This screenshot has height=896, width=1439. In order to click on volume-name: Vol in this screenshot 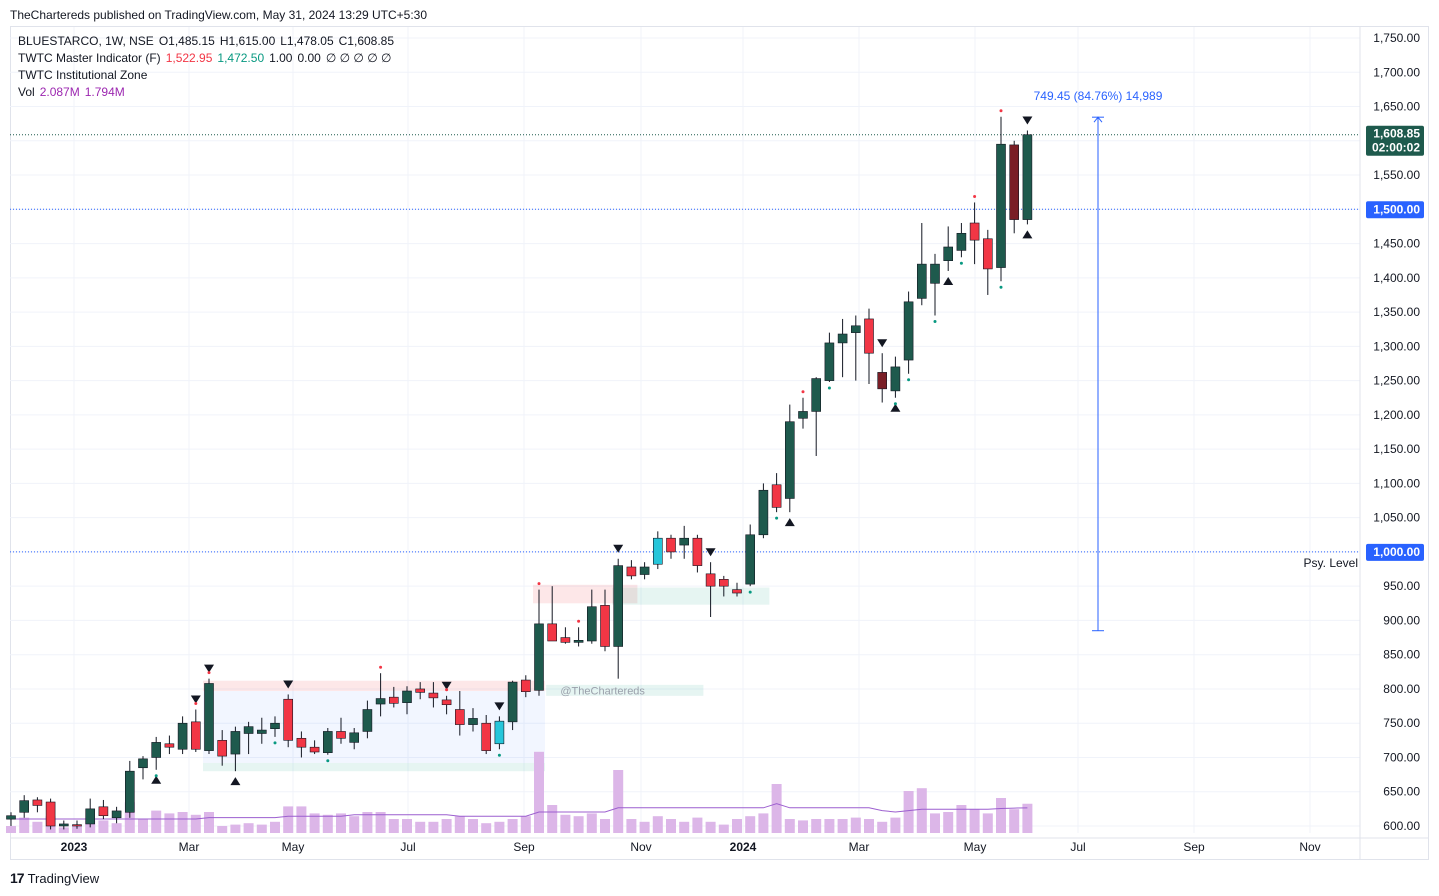, I will do `click(26, 92)`.